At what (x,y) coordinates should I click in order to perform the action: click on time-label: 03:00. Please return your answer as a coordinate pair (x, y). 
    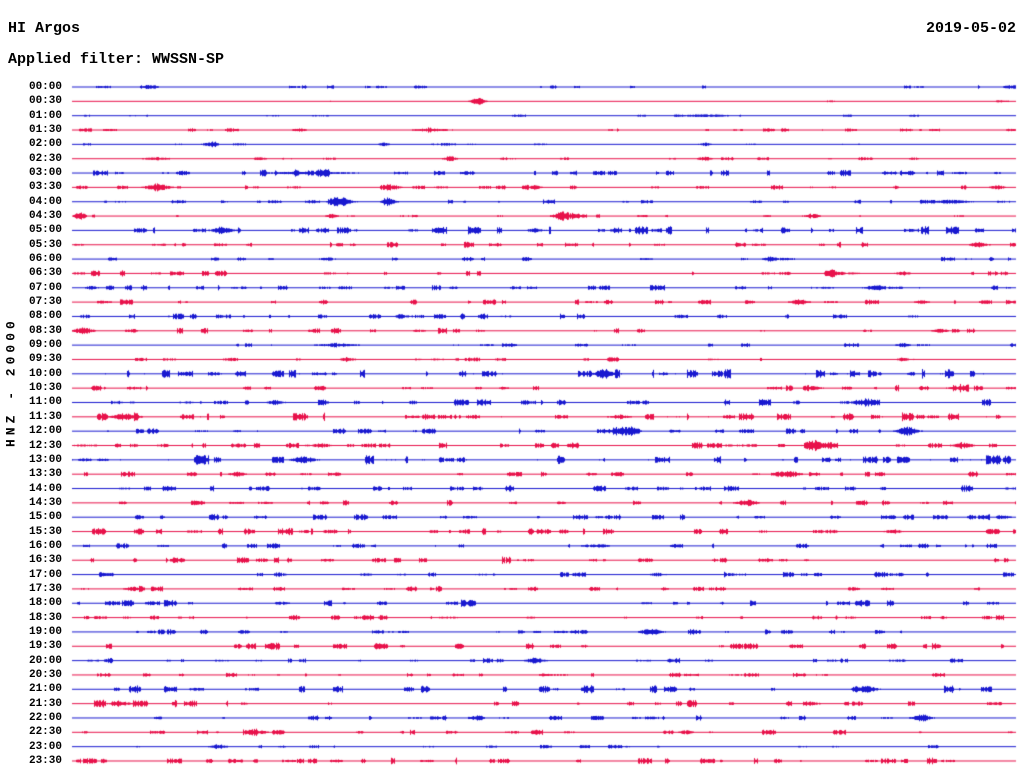
    Looking at the image, I should click on (45, 173).